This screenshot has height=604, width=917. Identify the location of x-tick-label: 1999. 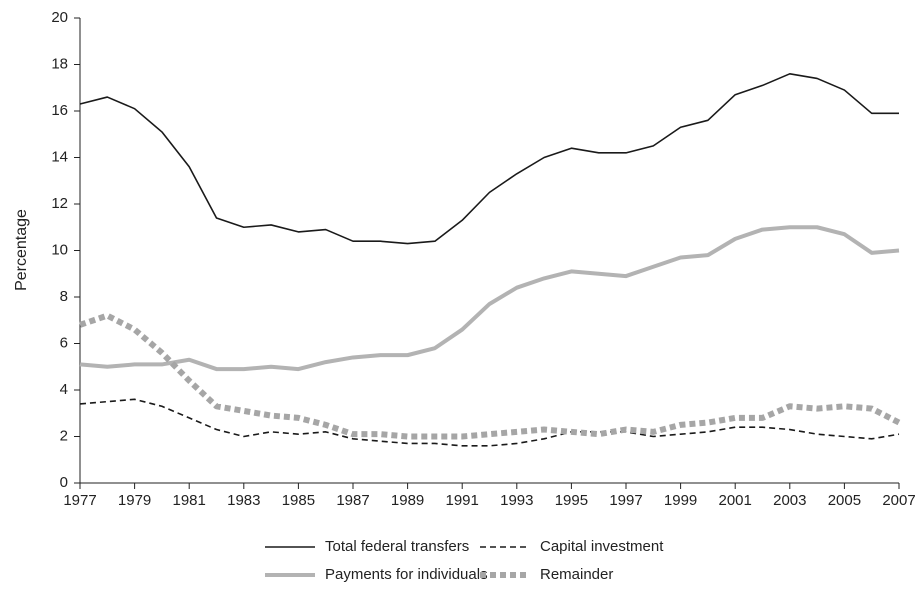
(680, 500).